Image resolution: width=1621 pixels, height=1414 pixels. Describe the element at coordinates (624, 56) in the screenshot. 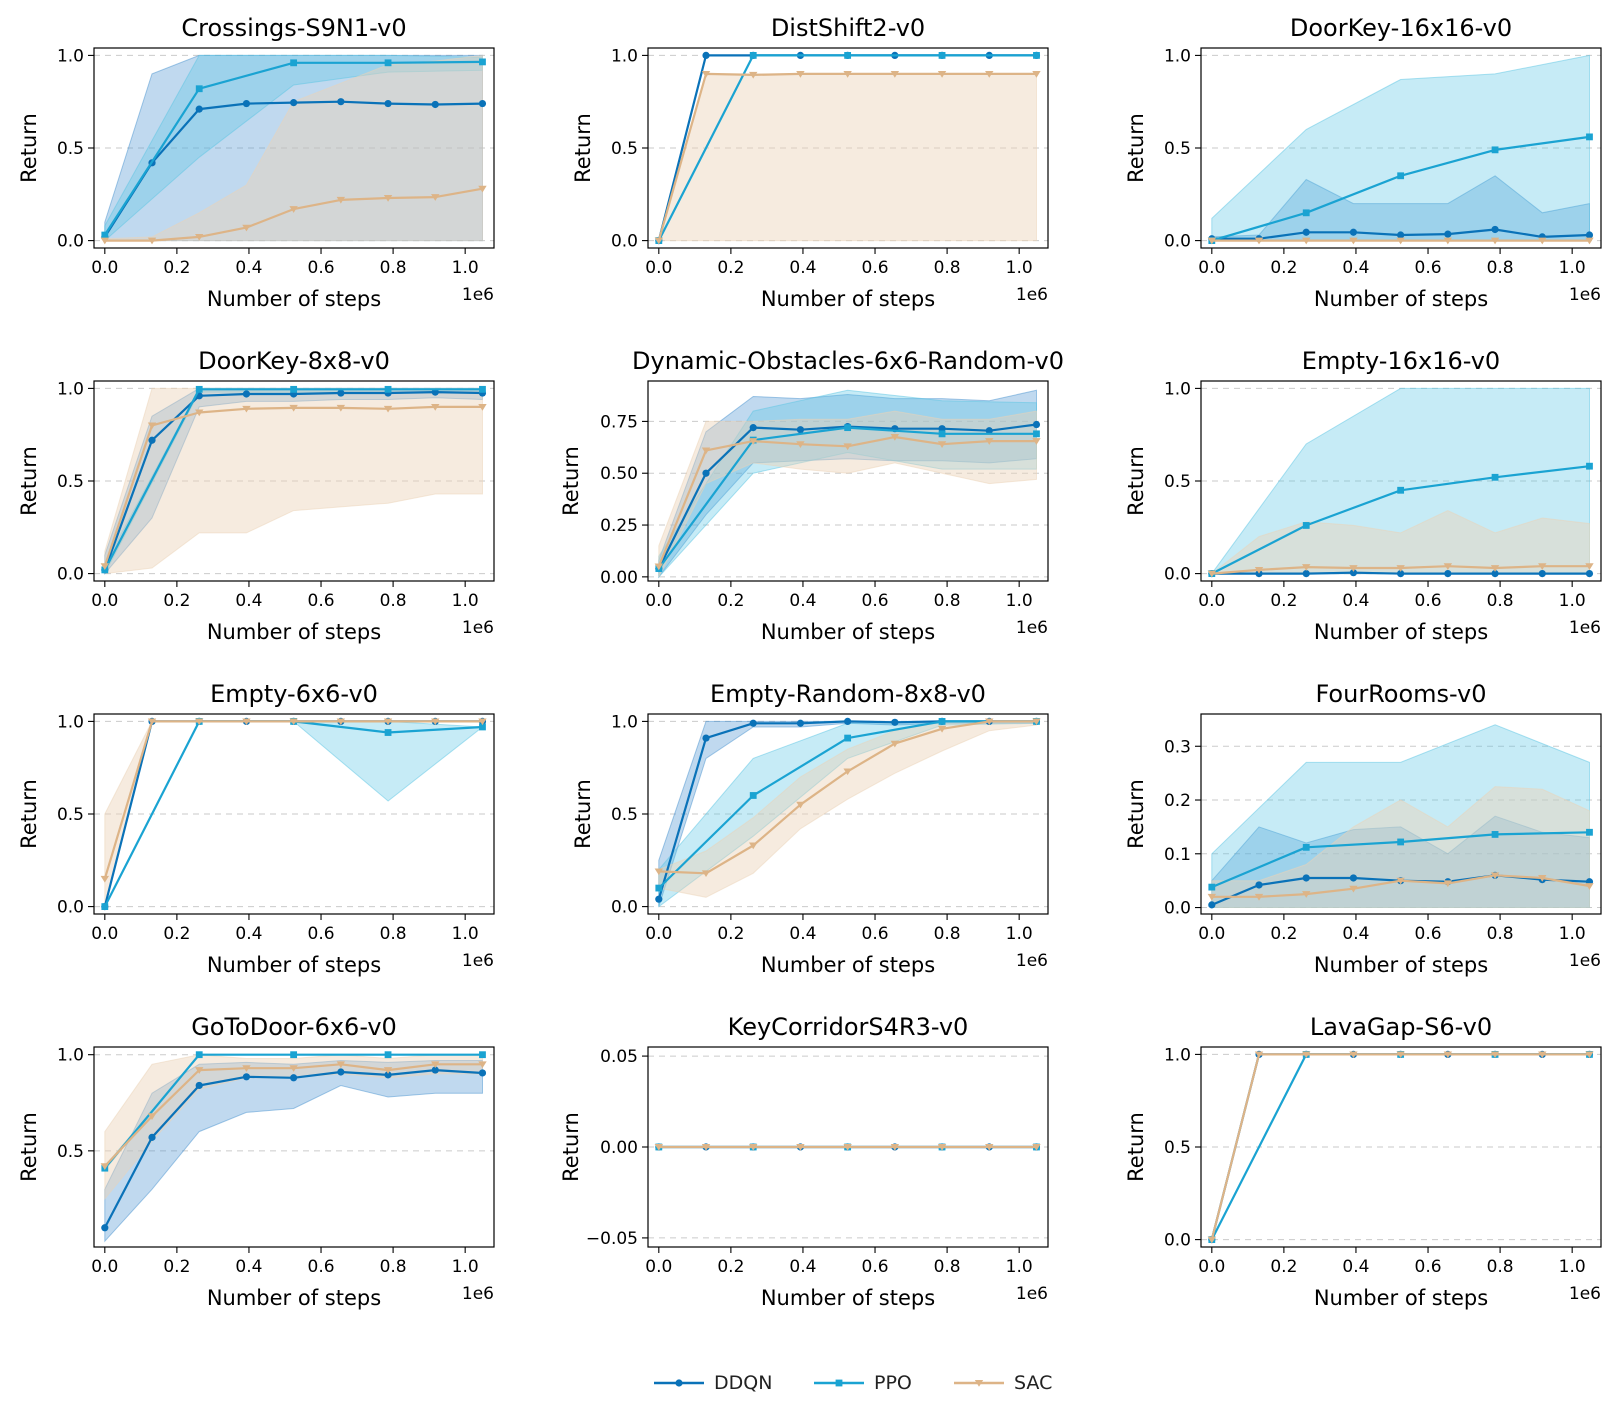

I see `y-tick-label: 1.0` at that location.